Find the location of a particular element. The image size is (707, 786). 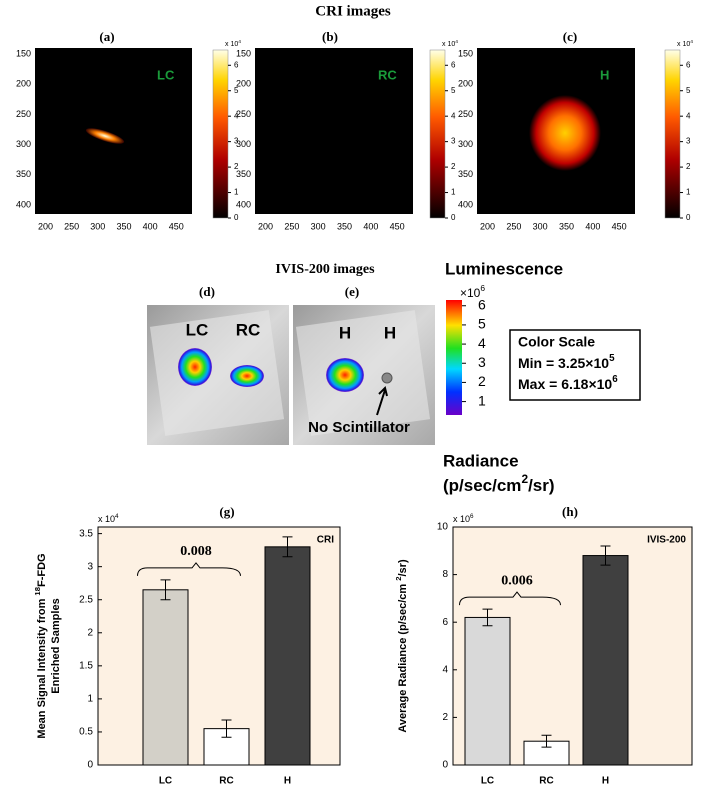

unit-title: Radiance is located at coordinates (481, 460).